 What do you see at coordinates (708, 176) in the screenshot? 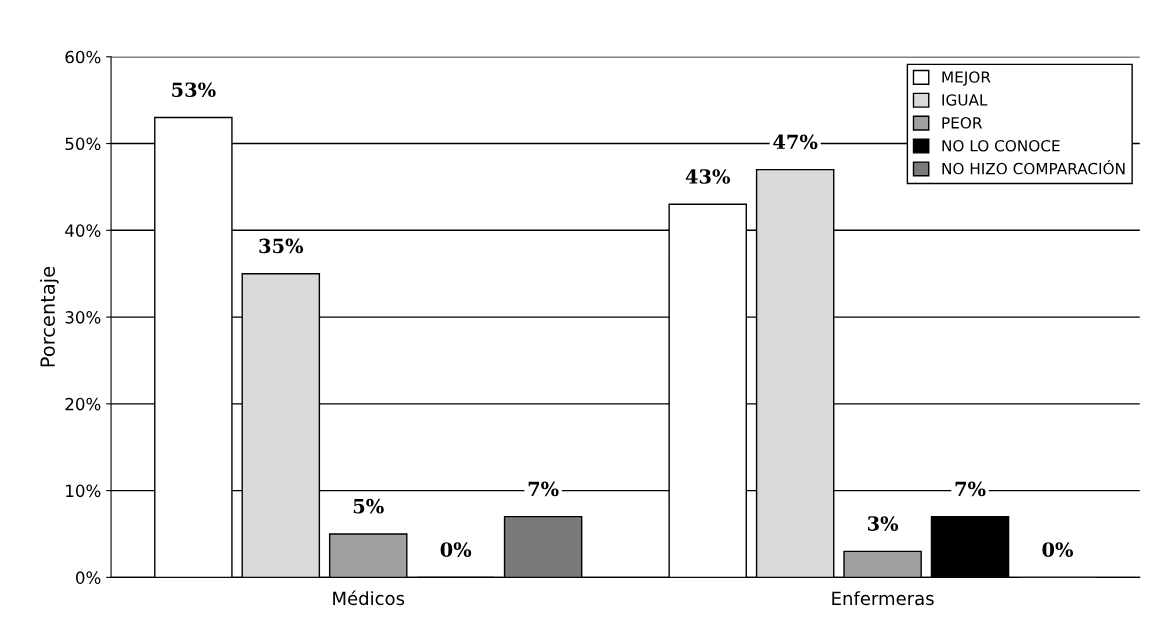
I see `data-label: 43%` at bounding box center [708, 176].